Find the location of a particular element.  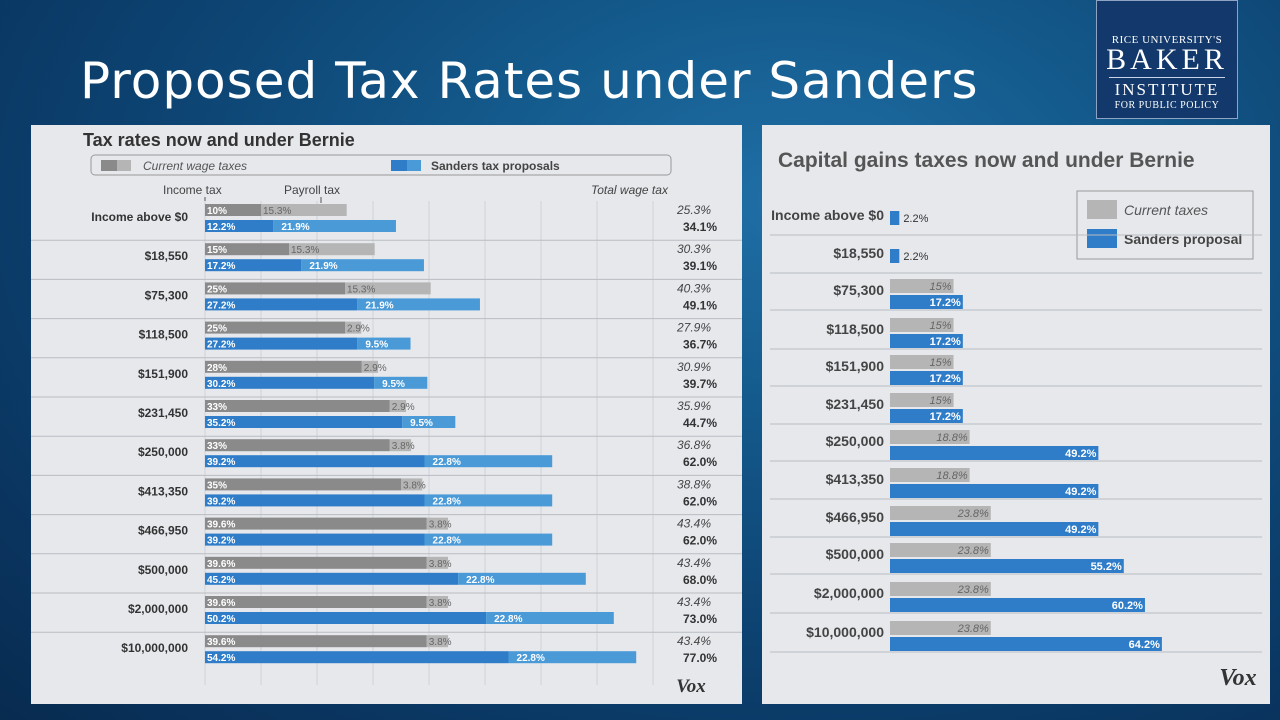

row-label: $500,000 is located at coordinates (163, 570).